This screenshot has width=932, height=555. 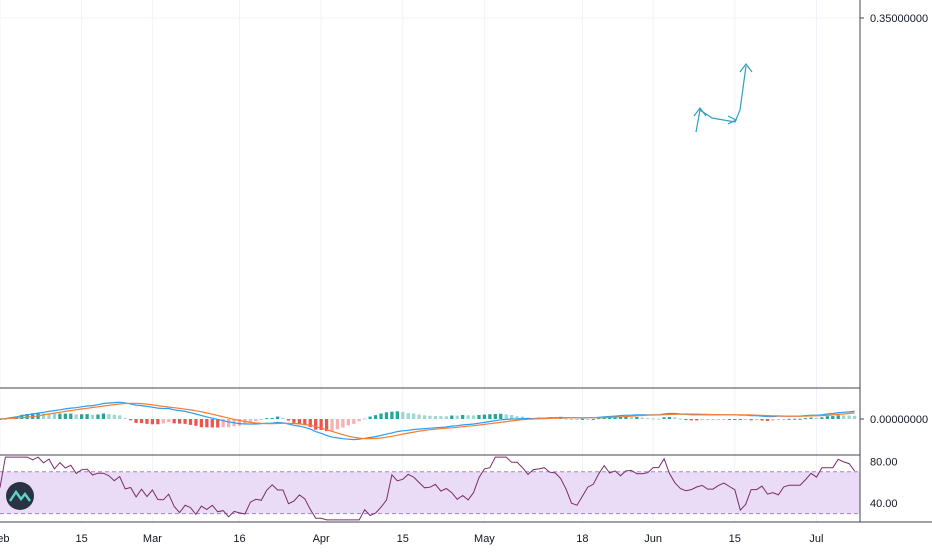 What do you see at coordinates (20, 495) in the screenshot?
I see `logo-mark` at bounding box center [20, 495].